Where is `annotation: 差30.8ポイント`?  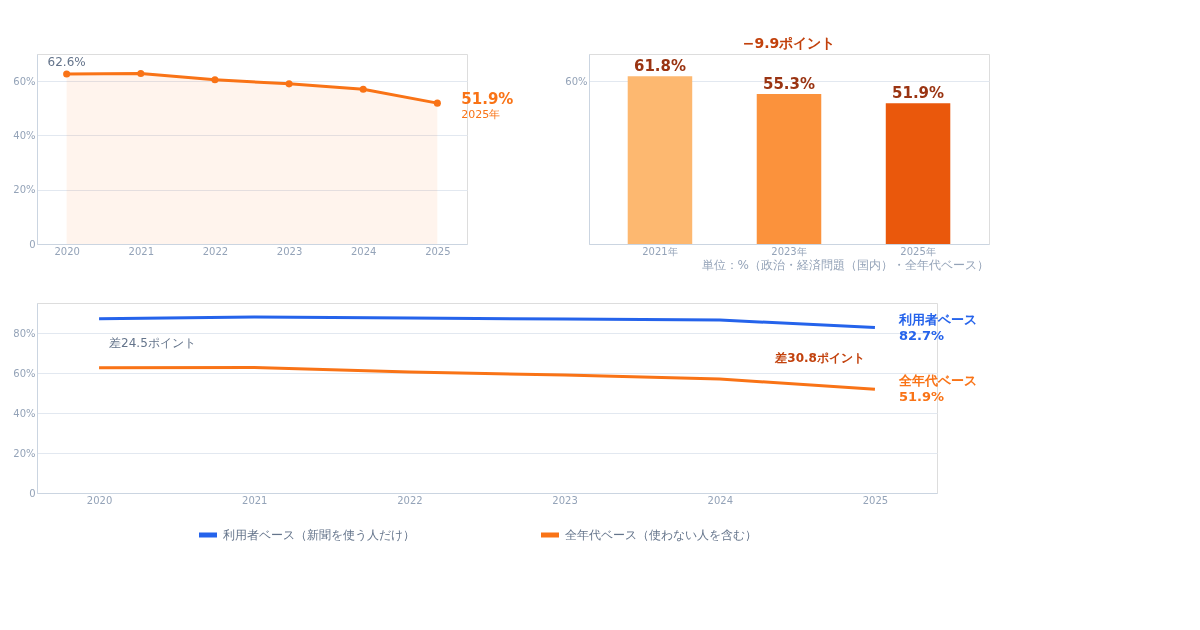 annotation: 差30.8ポイント is located at coordinates (819, 358).